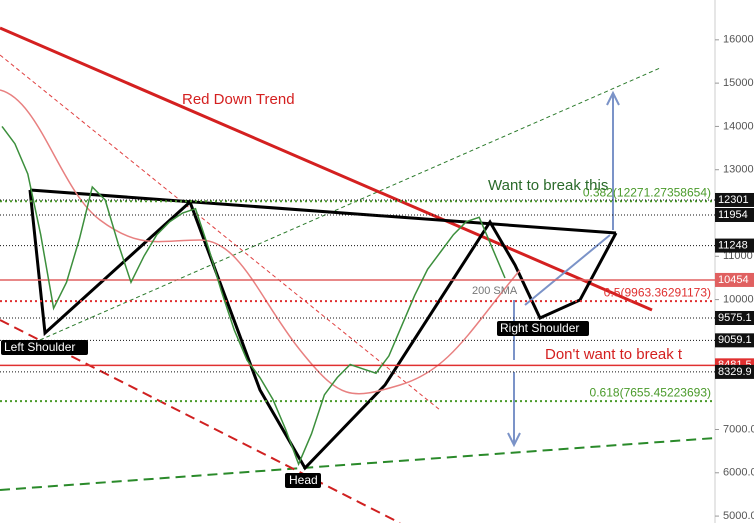 This screenshot has width=754, height=523. I want to click on fib-label: 0.618(7655.45223693), so click(650, 392).